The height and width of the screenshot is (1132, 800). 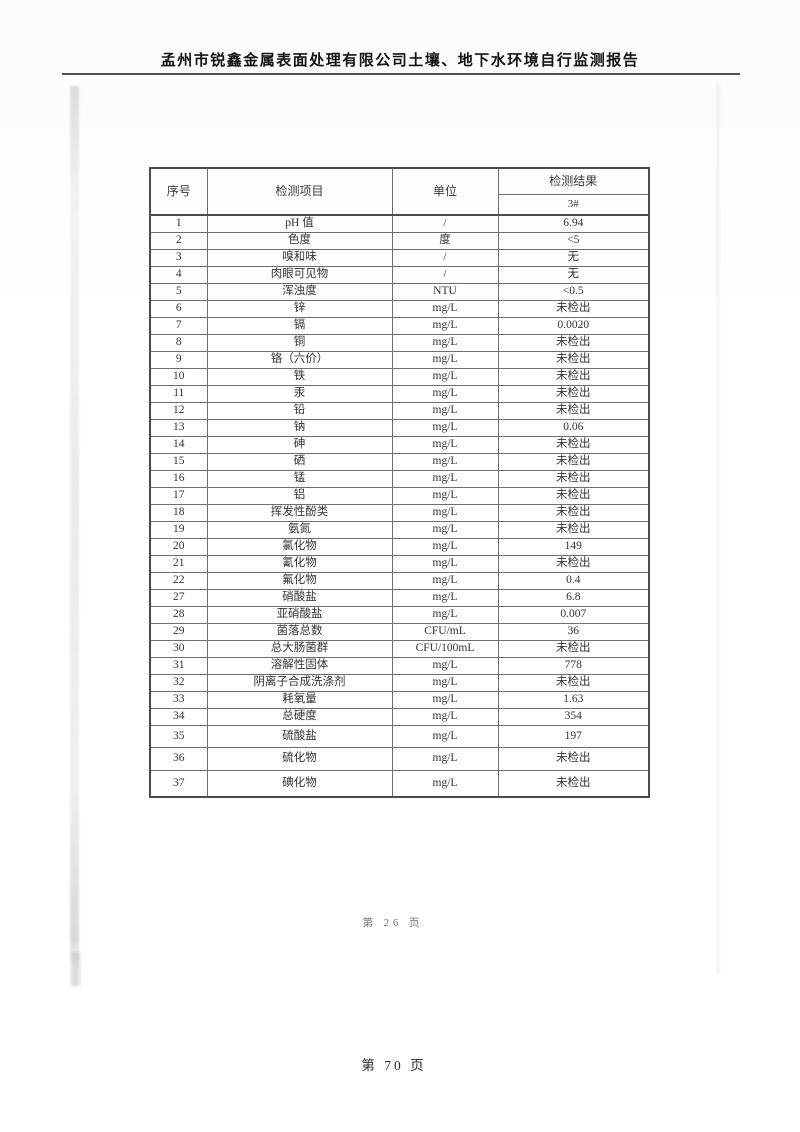 I want to click on cell-item: 嗅和味, so click(x=299, y=257).